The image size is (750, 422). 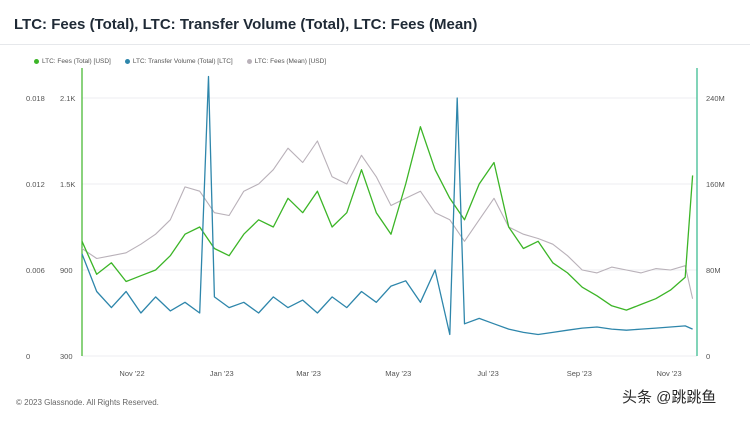 I want to click on legend-dot-transfer-volume, so click(x=127, y=61).